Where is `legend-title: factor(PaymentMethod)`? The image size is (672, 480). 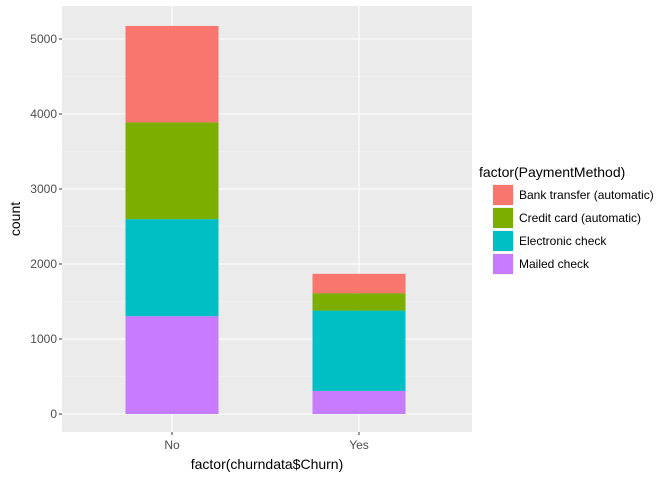
legend-title: factor(PaymentMethod) is located at coordinates (552, 172).